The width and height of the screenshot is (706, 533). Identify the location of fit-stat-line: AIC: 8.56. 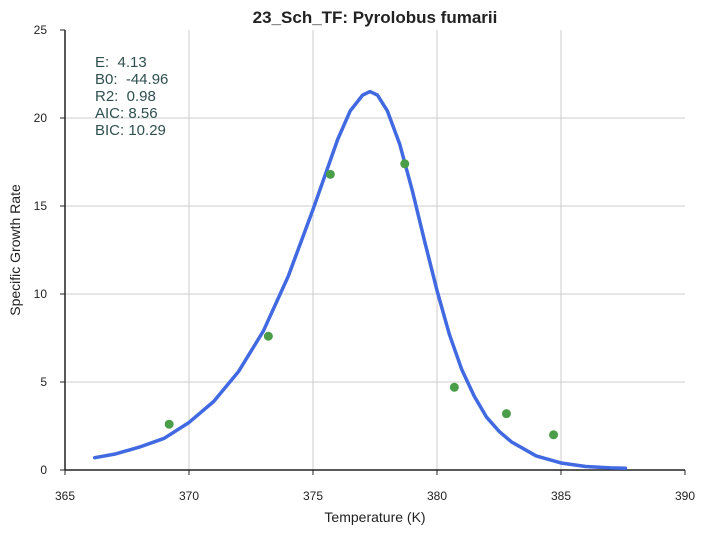
(126, 113).